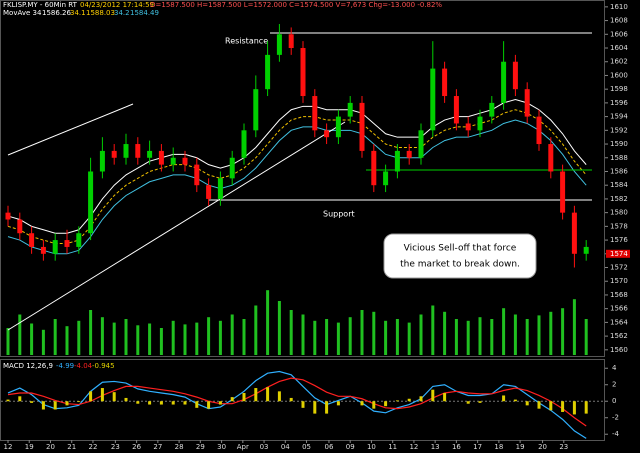  I want to click on ma-legend: 1584.49, so click(144, 13).